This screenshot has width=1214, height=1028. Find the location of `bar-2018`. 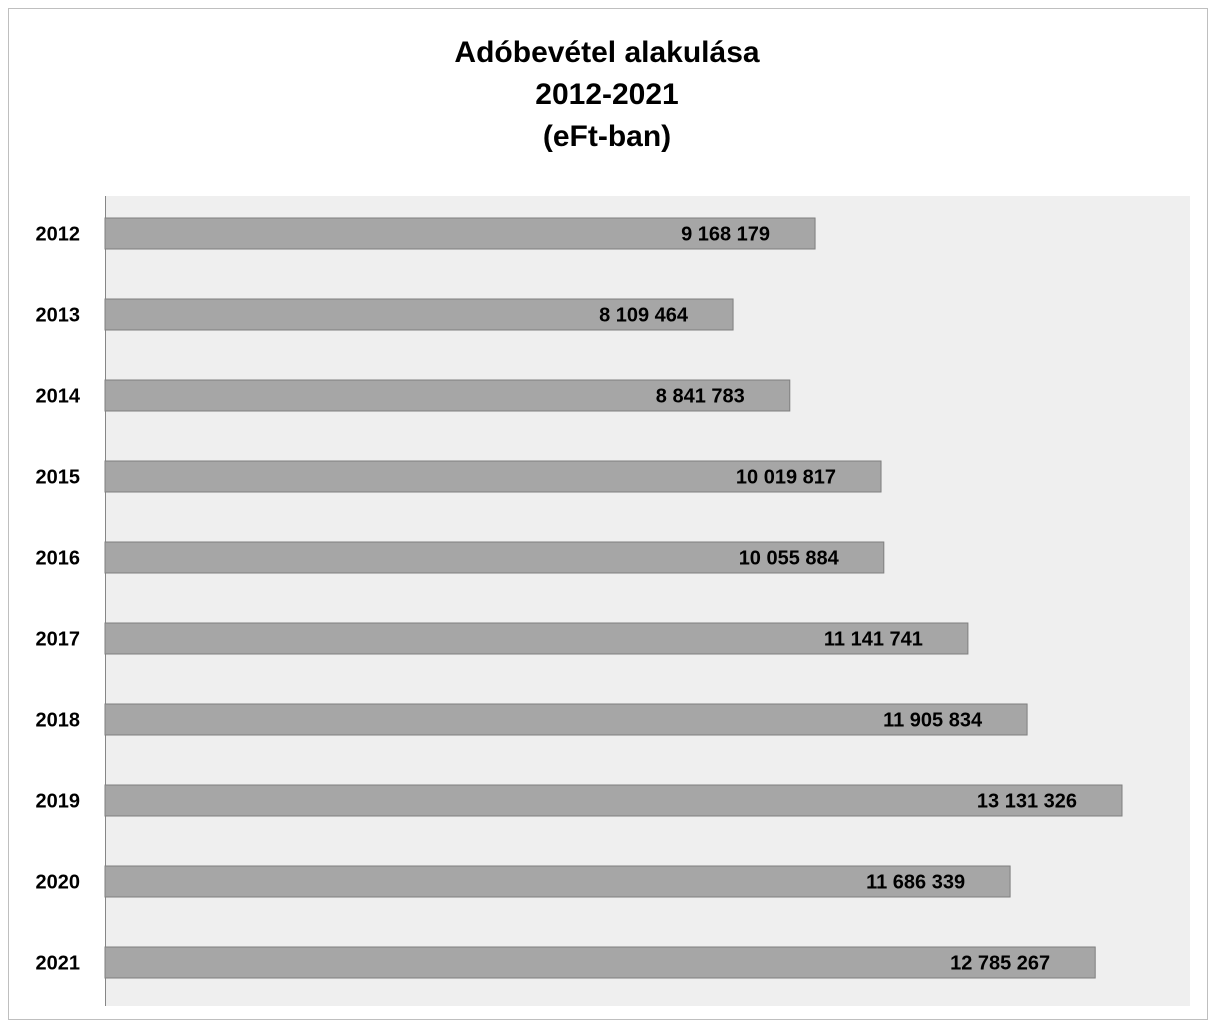

bar-2018 is located at coordinates (566, 719).